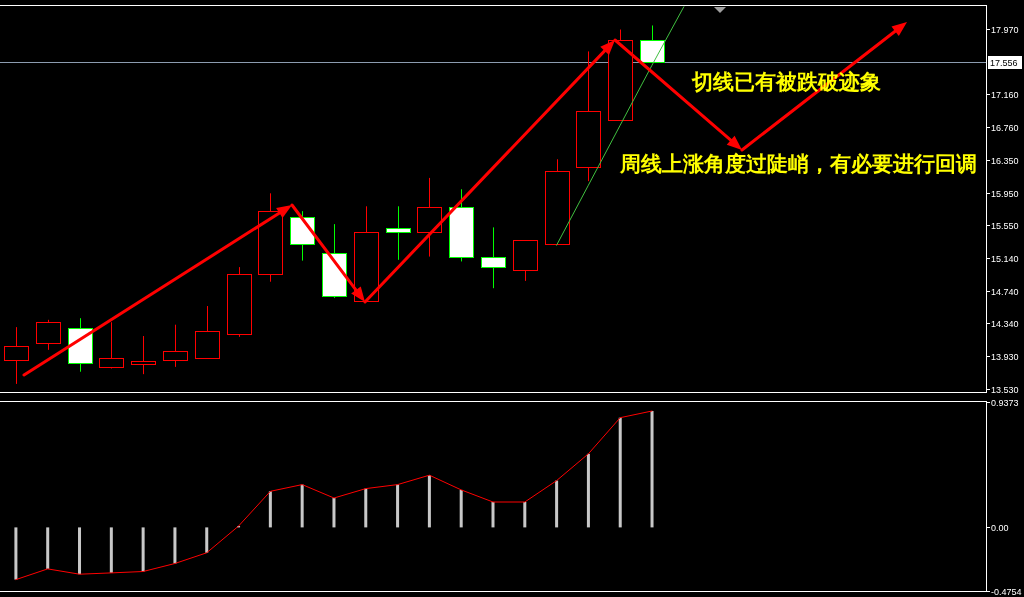 This screenshot has width=1024, height=597. What do you see at coordinates (1005, 225) in the screenshot?
I see `y-tick-label: 15.550` at bounding box center [1005, 225].